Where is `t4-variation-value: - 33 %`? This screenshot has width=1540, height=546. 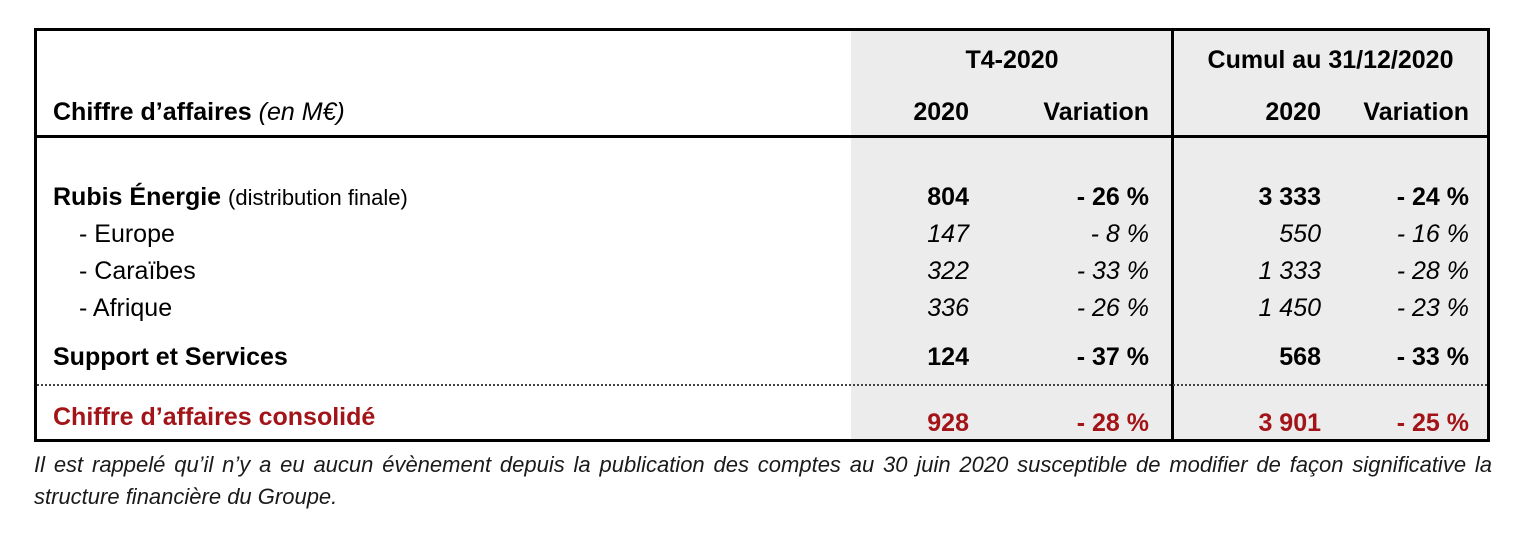
t4-variation-value: - 33 % is located at coordinates (1112, 271).